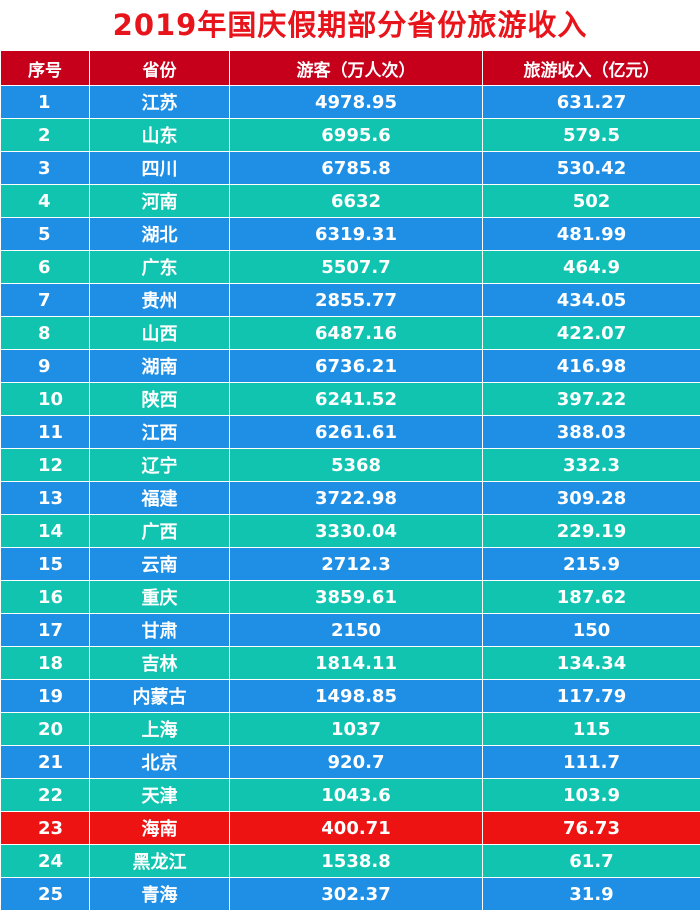 The height and width of the screenshot is (918, 700). I want to click on cell-revenue: 215.9, so click(591, 564).